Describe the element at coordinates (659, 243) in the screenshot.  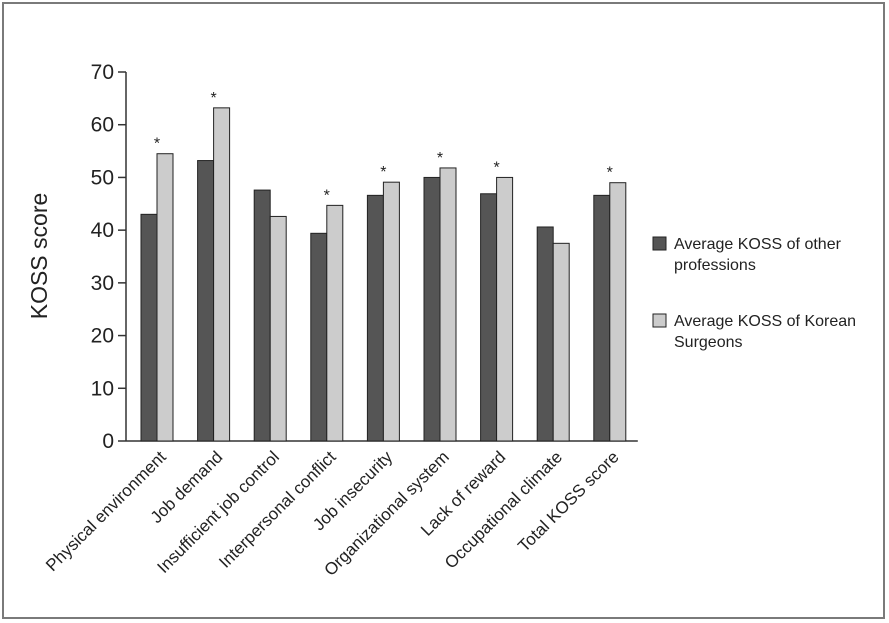
I see `legend-swatch-other-professions` at that location.